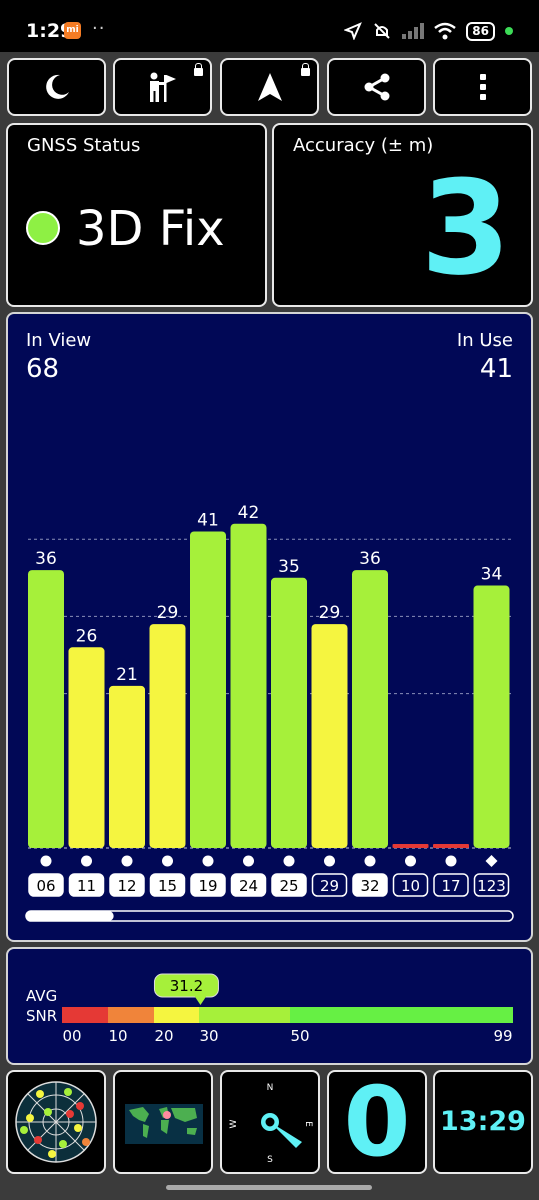 This screenshot has width=539, height=1200. I want to click on satellite-id-label: 10, so click(410, 886).